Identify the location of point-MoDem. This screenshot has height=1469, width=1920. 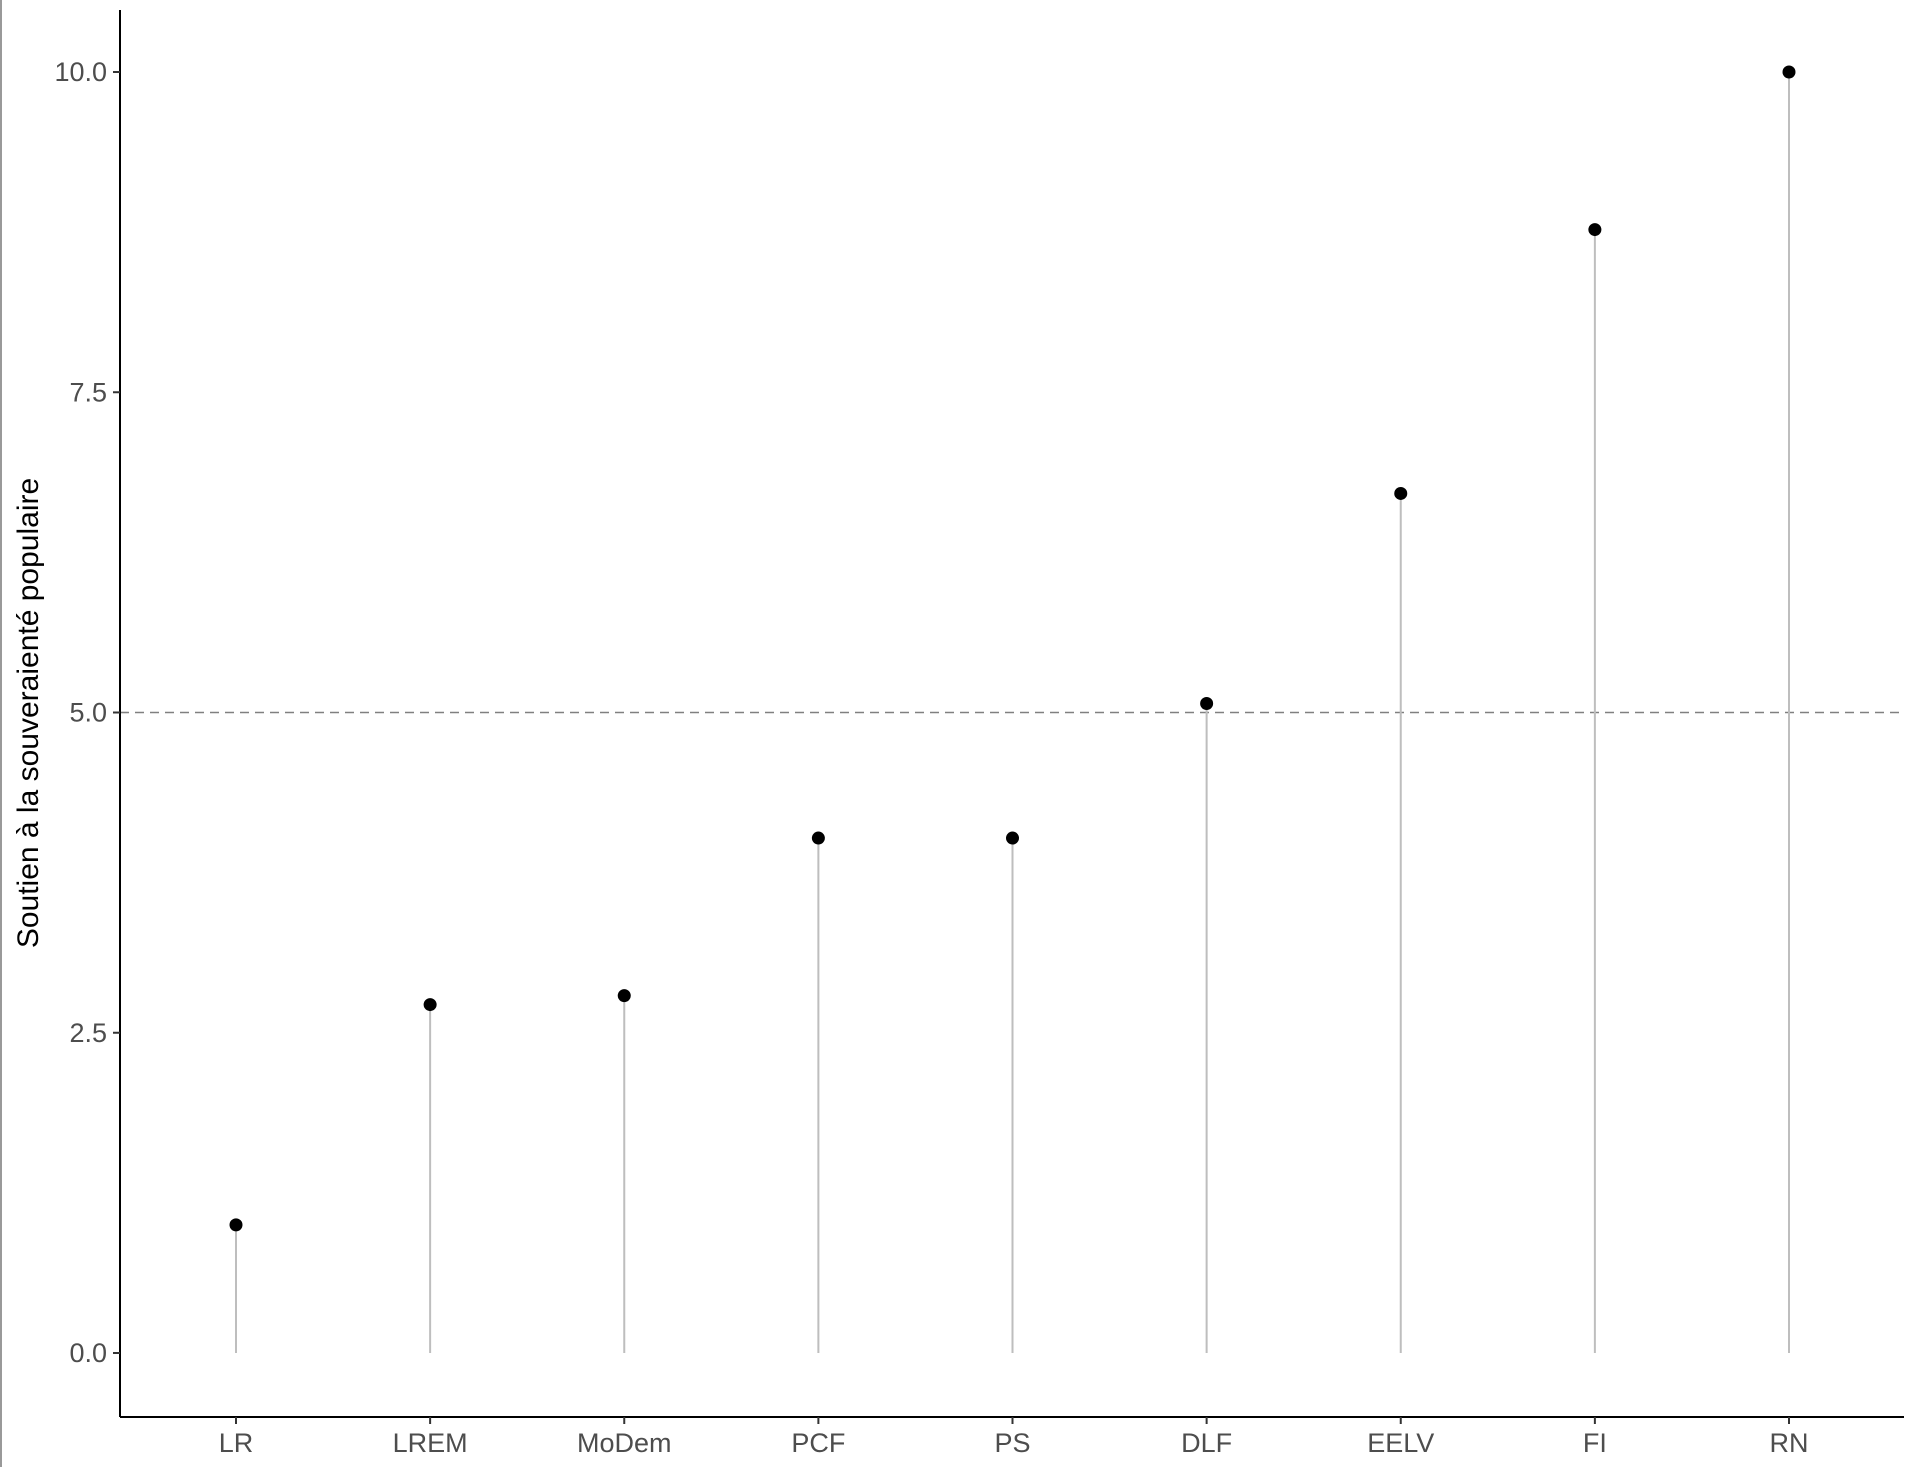
(624, 996).